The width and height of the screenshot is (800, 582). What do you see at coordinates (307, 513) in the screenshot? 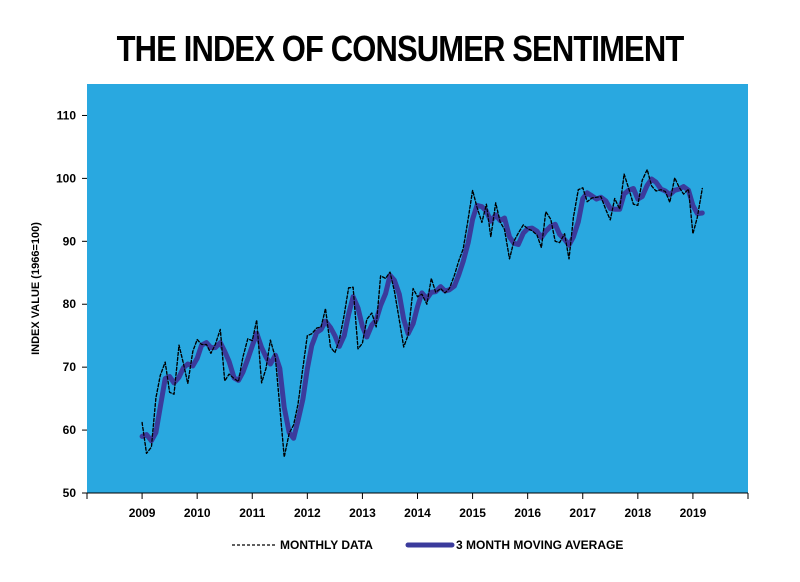
I see `x-tick-label: 2012` at bounding box center [307, 513].